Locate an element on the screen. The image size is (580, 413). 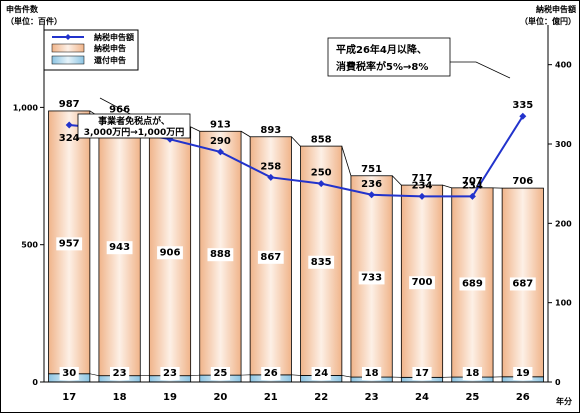
legend-orange-swatch is located at coordinates (68, 48).